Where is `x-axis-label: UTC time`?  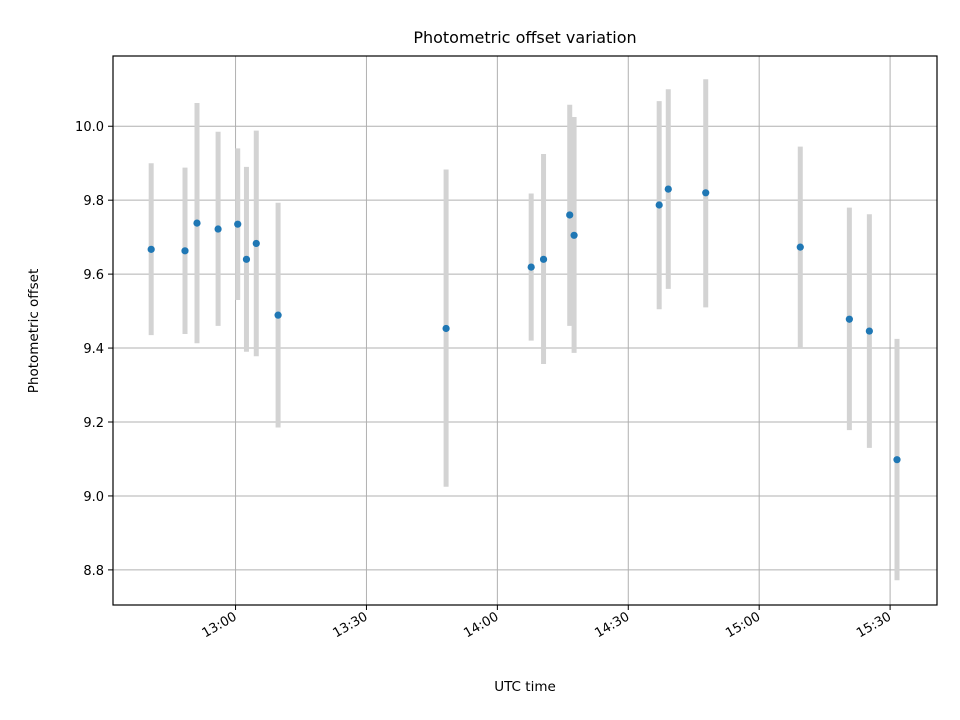 x-axis-label: UTC time is located at coordinates (525, 687).